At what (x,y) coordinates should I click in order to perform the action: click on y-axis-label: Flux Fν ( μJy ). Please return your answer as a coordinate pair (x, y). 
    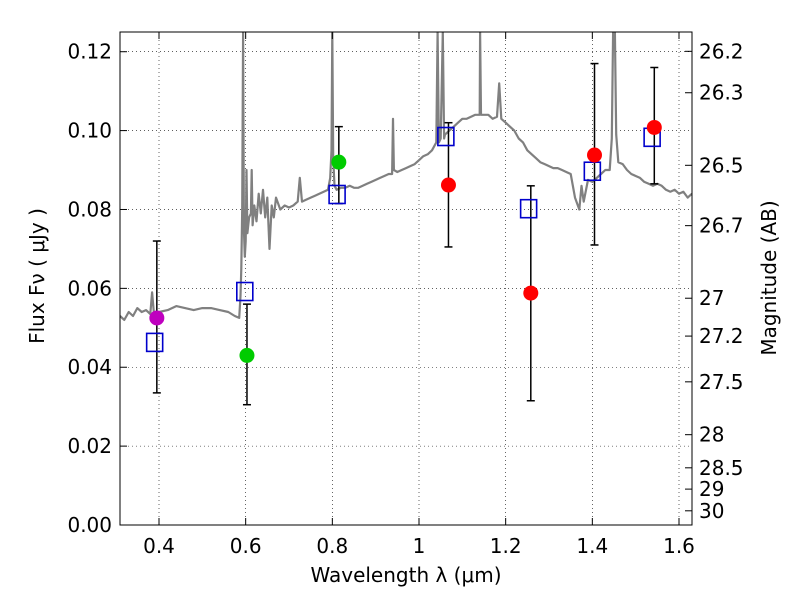
    Looking at the image, I should click on (37, 276).